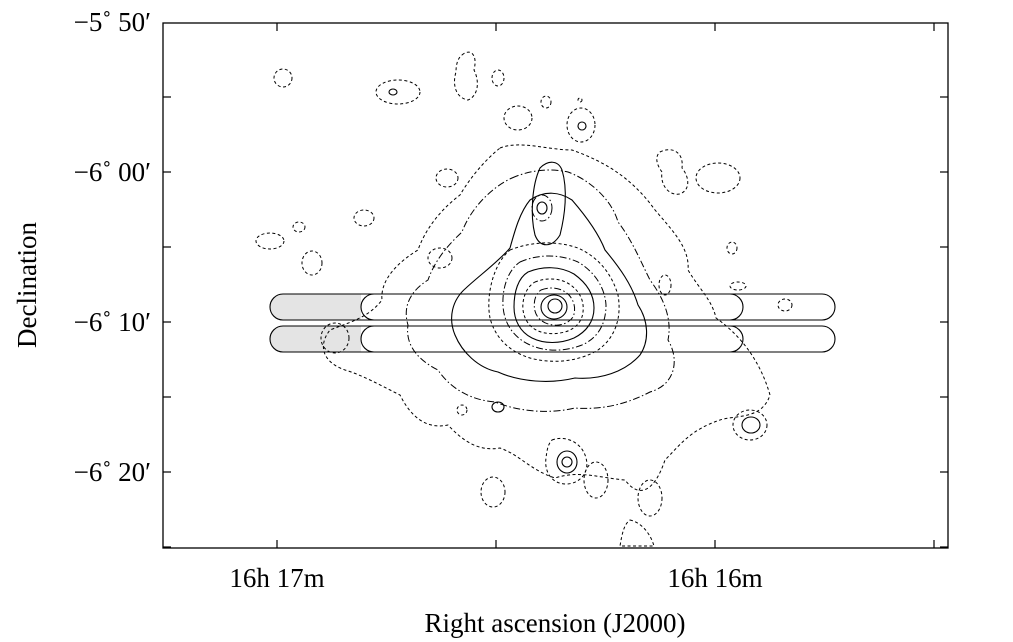 The width and height of the screenshot is (1013, 642). I want to click on contour-knot-north-inner, so click(542, 208).